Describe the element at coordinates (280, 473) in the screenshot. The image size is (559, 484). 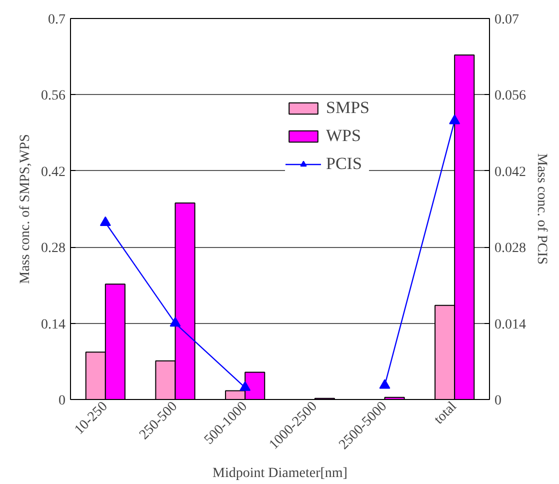
I see `x-axis-title: Midpoint Diameter[nm]` at that location.